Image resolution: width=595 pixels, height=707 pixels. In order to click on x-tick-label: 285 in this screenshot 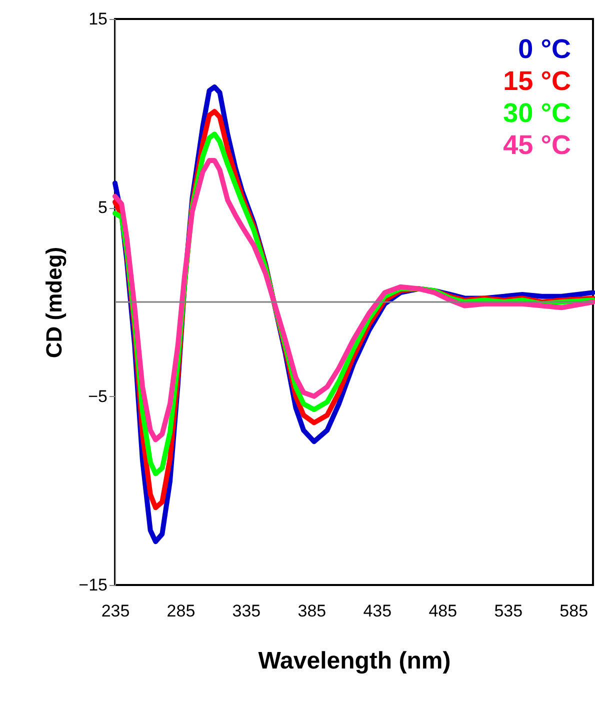, I will do `click(181, 611)`.